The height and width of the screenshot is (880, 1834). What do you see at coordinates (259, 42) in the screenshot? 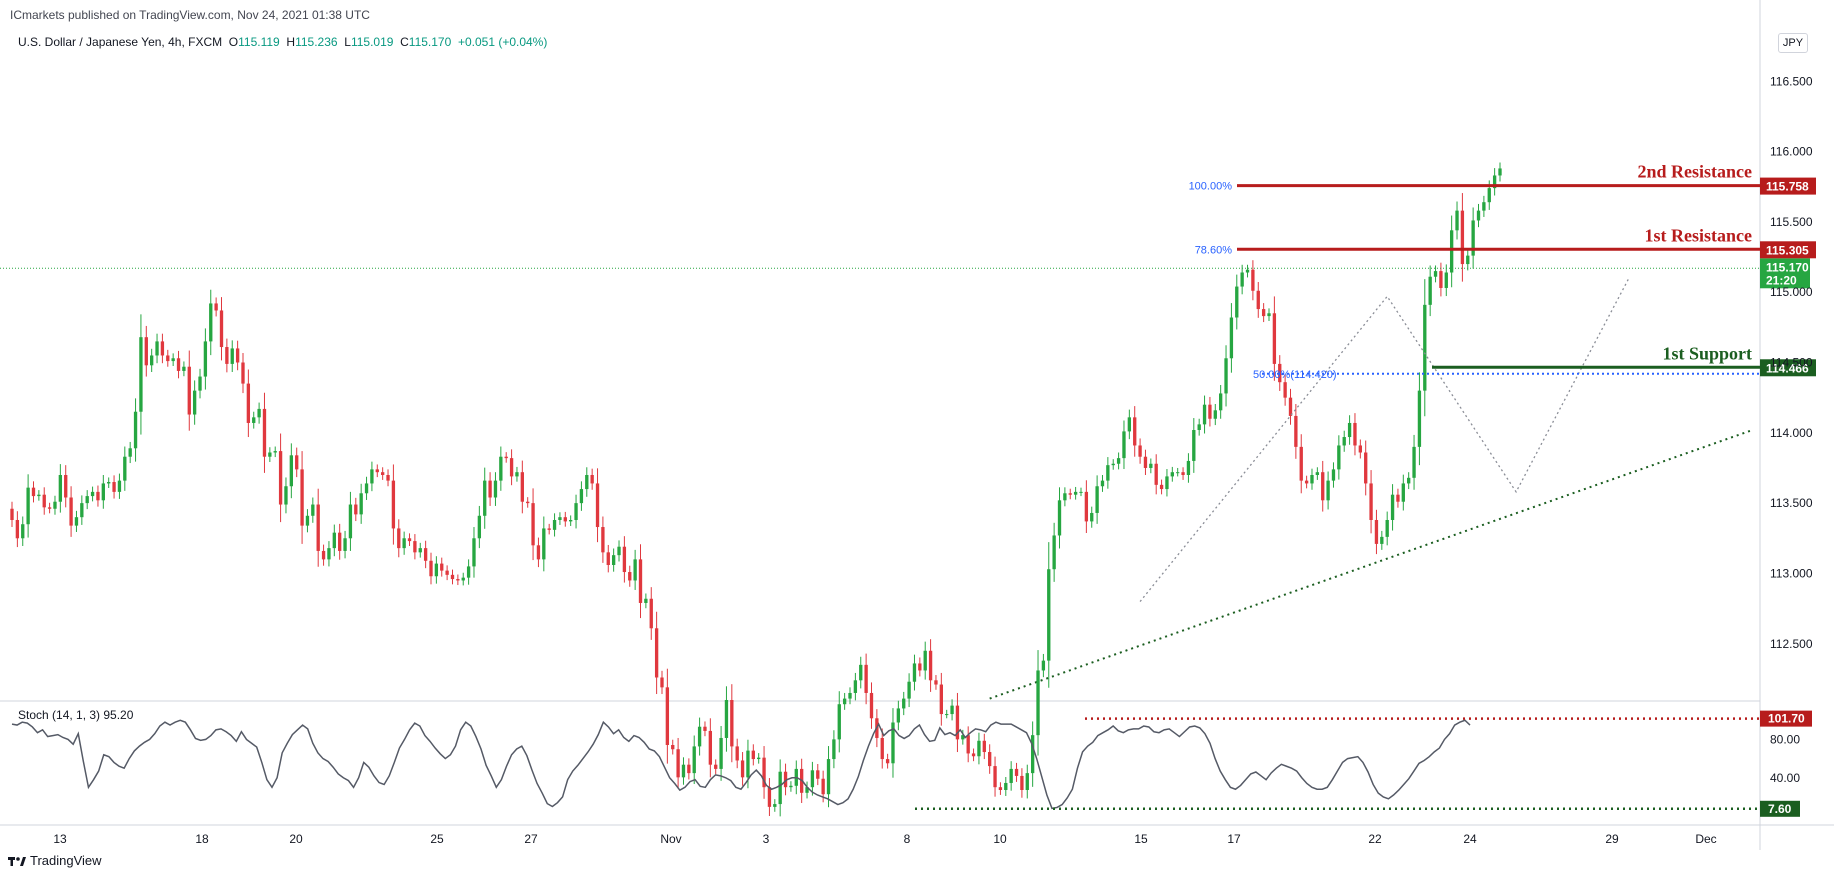
I see `open-value: 115.119` at bounding box center [259, 42].